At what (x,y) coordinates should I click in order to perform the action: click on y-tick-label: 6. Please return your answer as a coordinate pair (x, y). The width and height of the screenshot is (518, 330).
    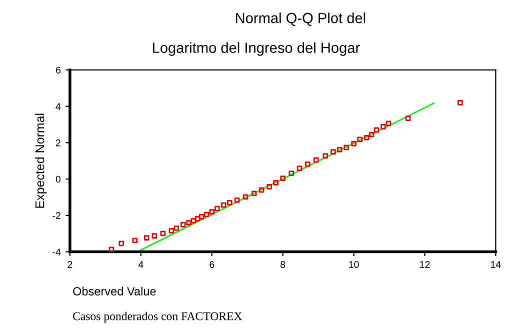
    Looking at the image, I should click on (58, 70).